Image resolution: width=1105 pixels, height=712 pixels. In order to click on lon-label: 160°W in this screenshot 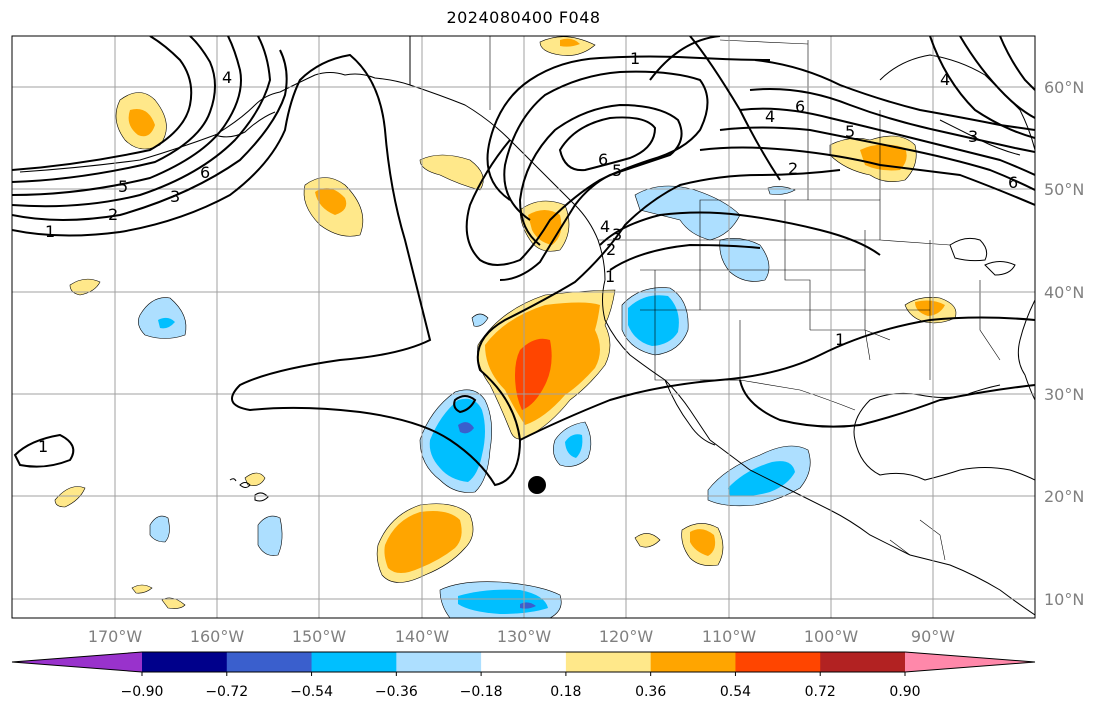, I will do `click(217, 636)`.